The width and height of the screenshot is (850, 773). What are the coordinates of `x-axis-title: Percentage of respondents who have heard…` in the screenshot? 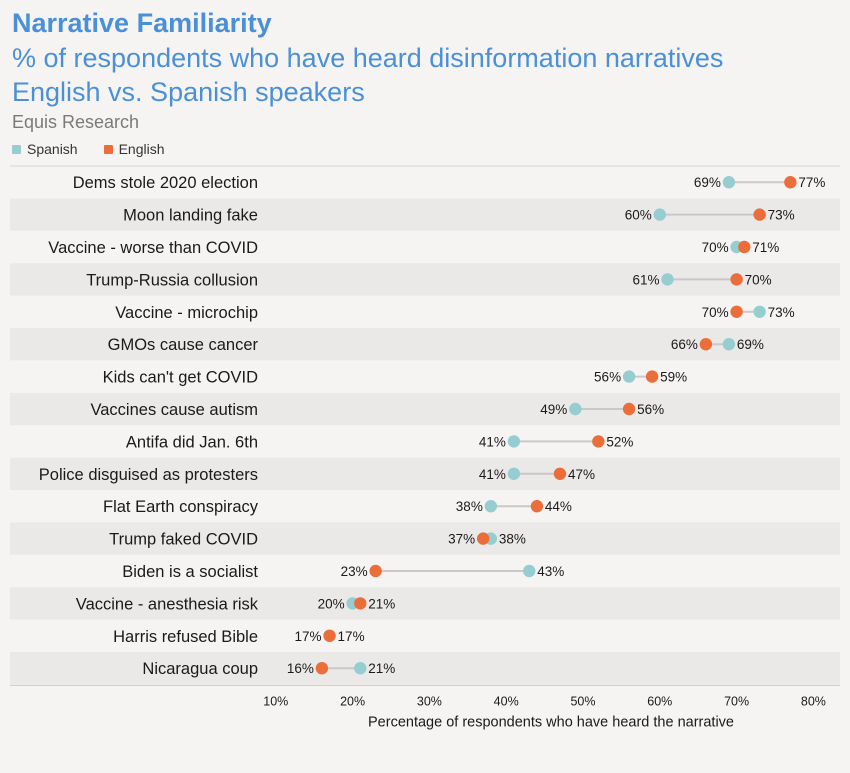 It's located at (551, 722).